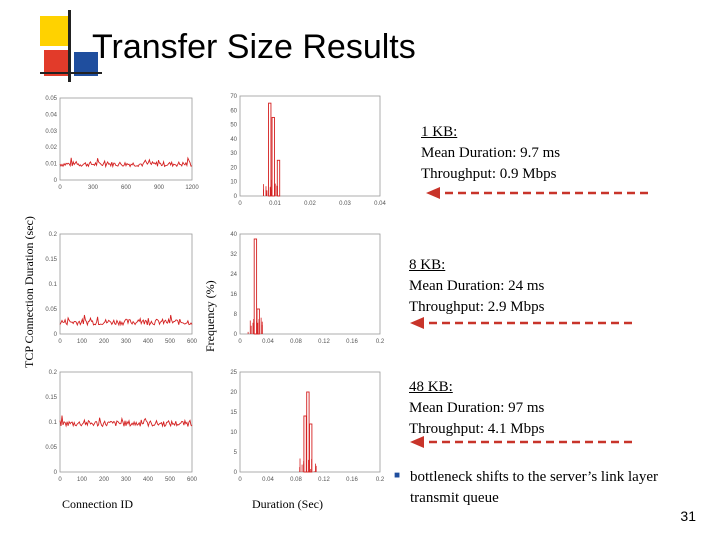 The image size is (720, 540). Describe the element at coordinates (55, 31) in the screenshot. I see `corner-yellow-square` at that location.